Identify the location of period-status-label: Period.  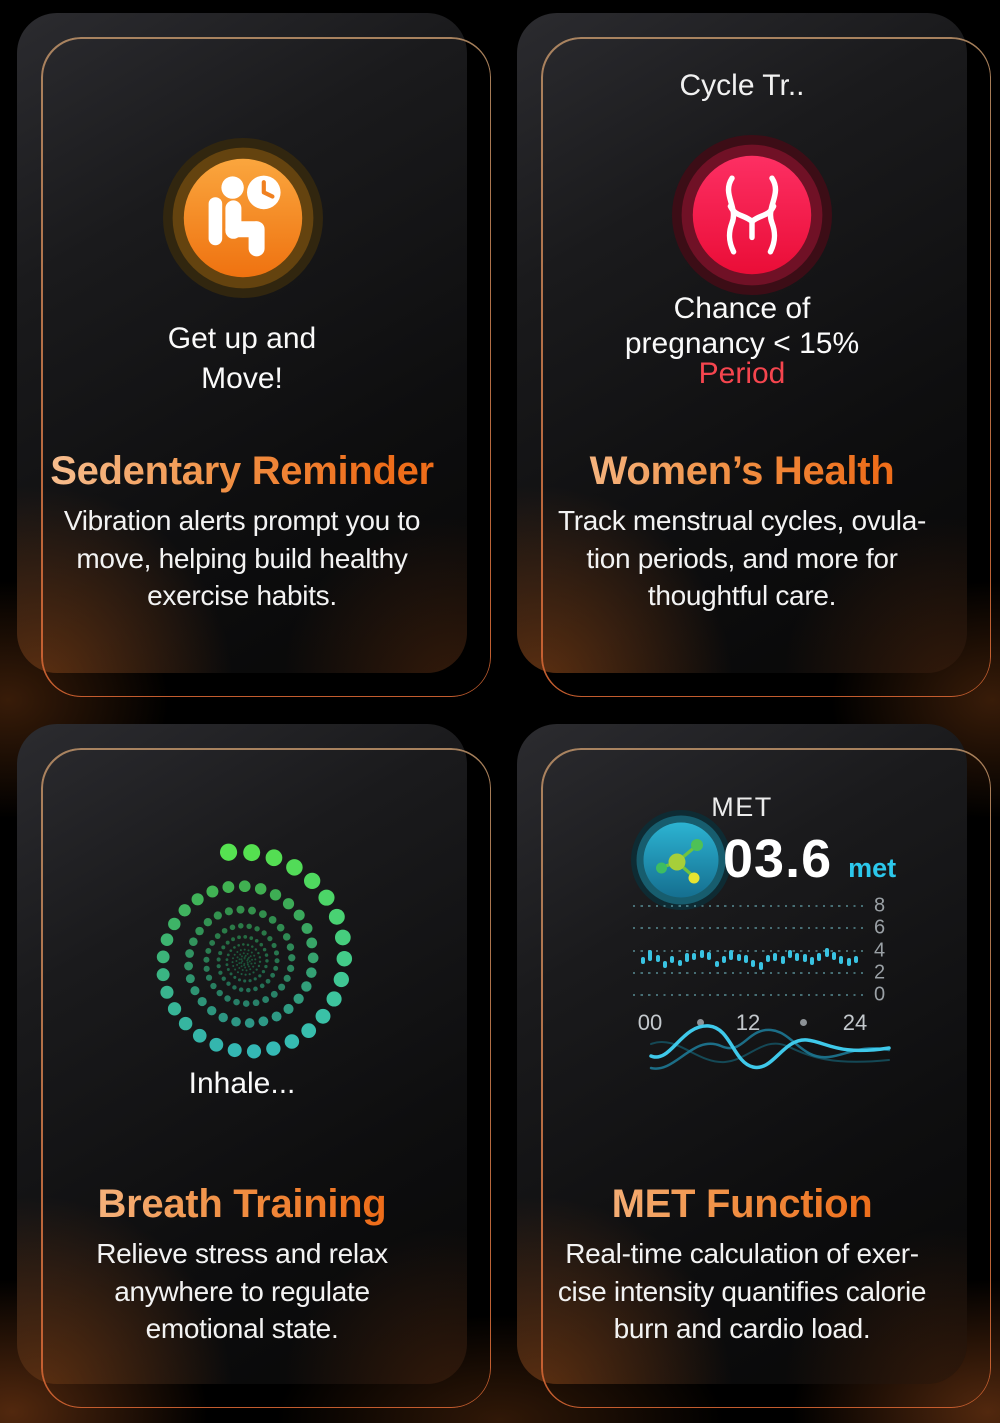
(742, 373).